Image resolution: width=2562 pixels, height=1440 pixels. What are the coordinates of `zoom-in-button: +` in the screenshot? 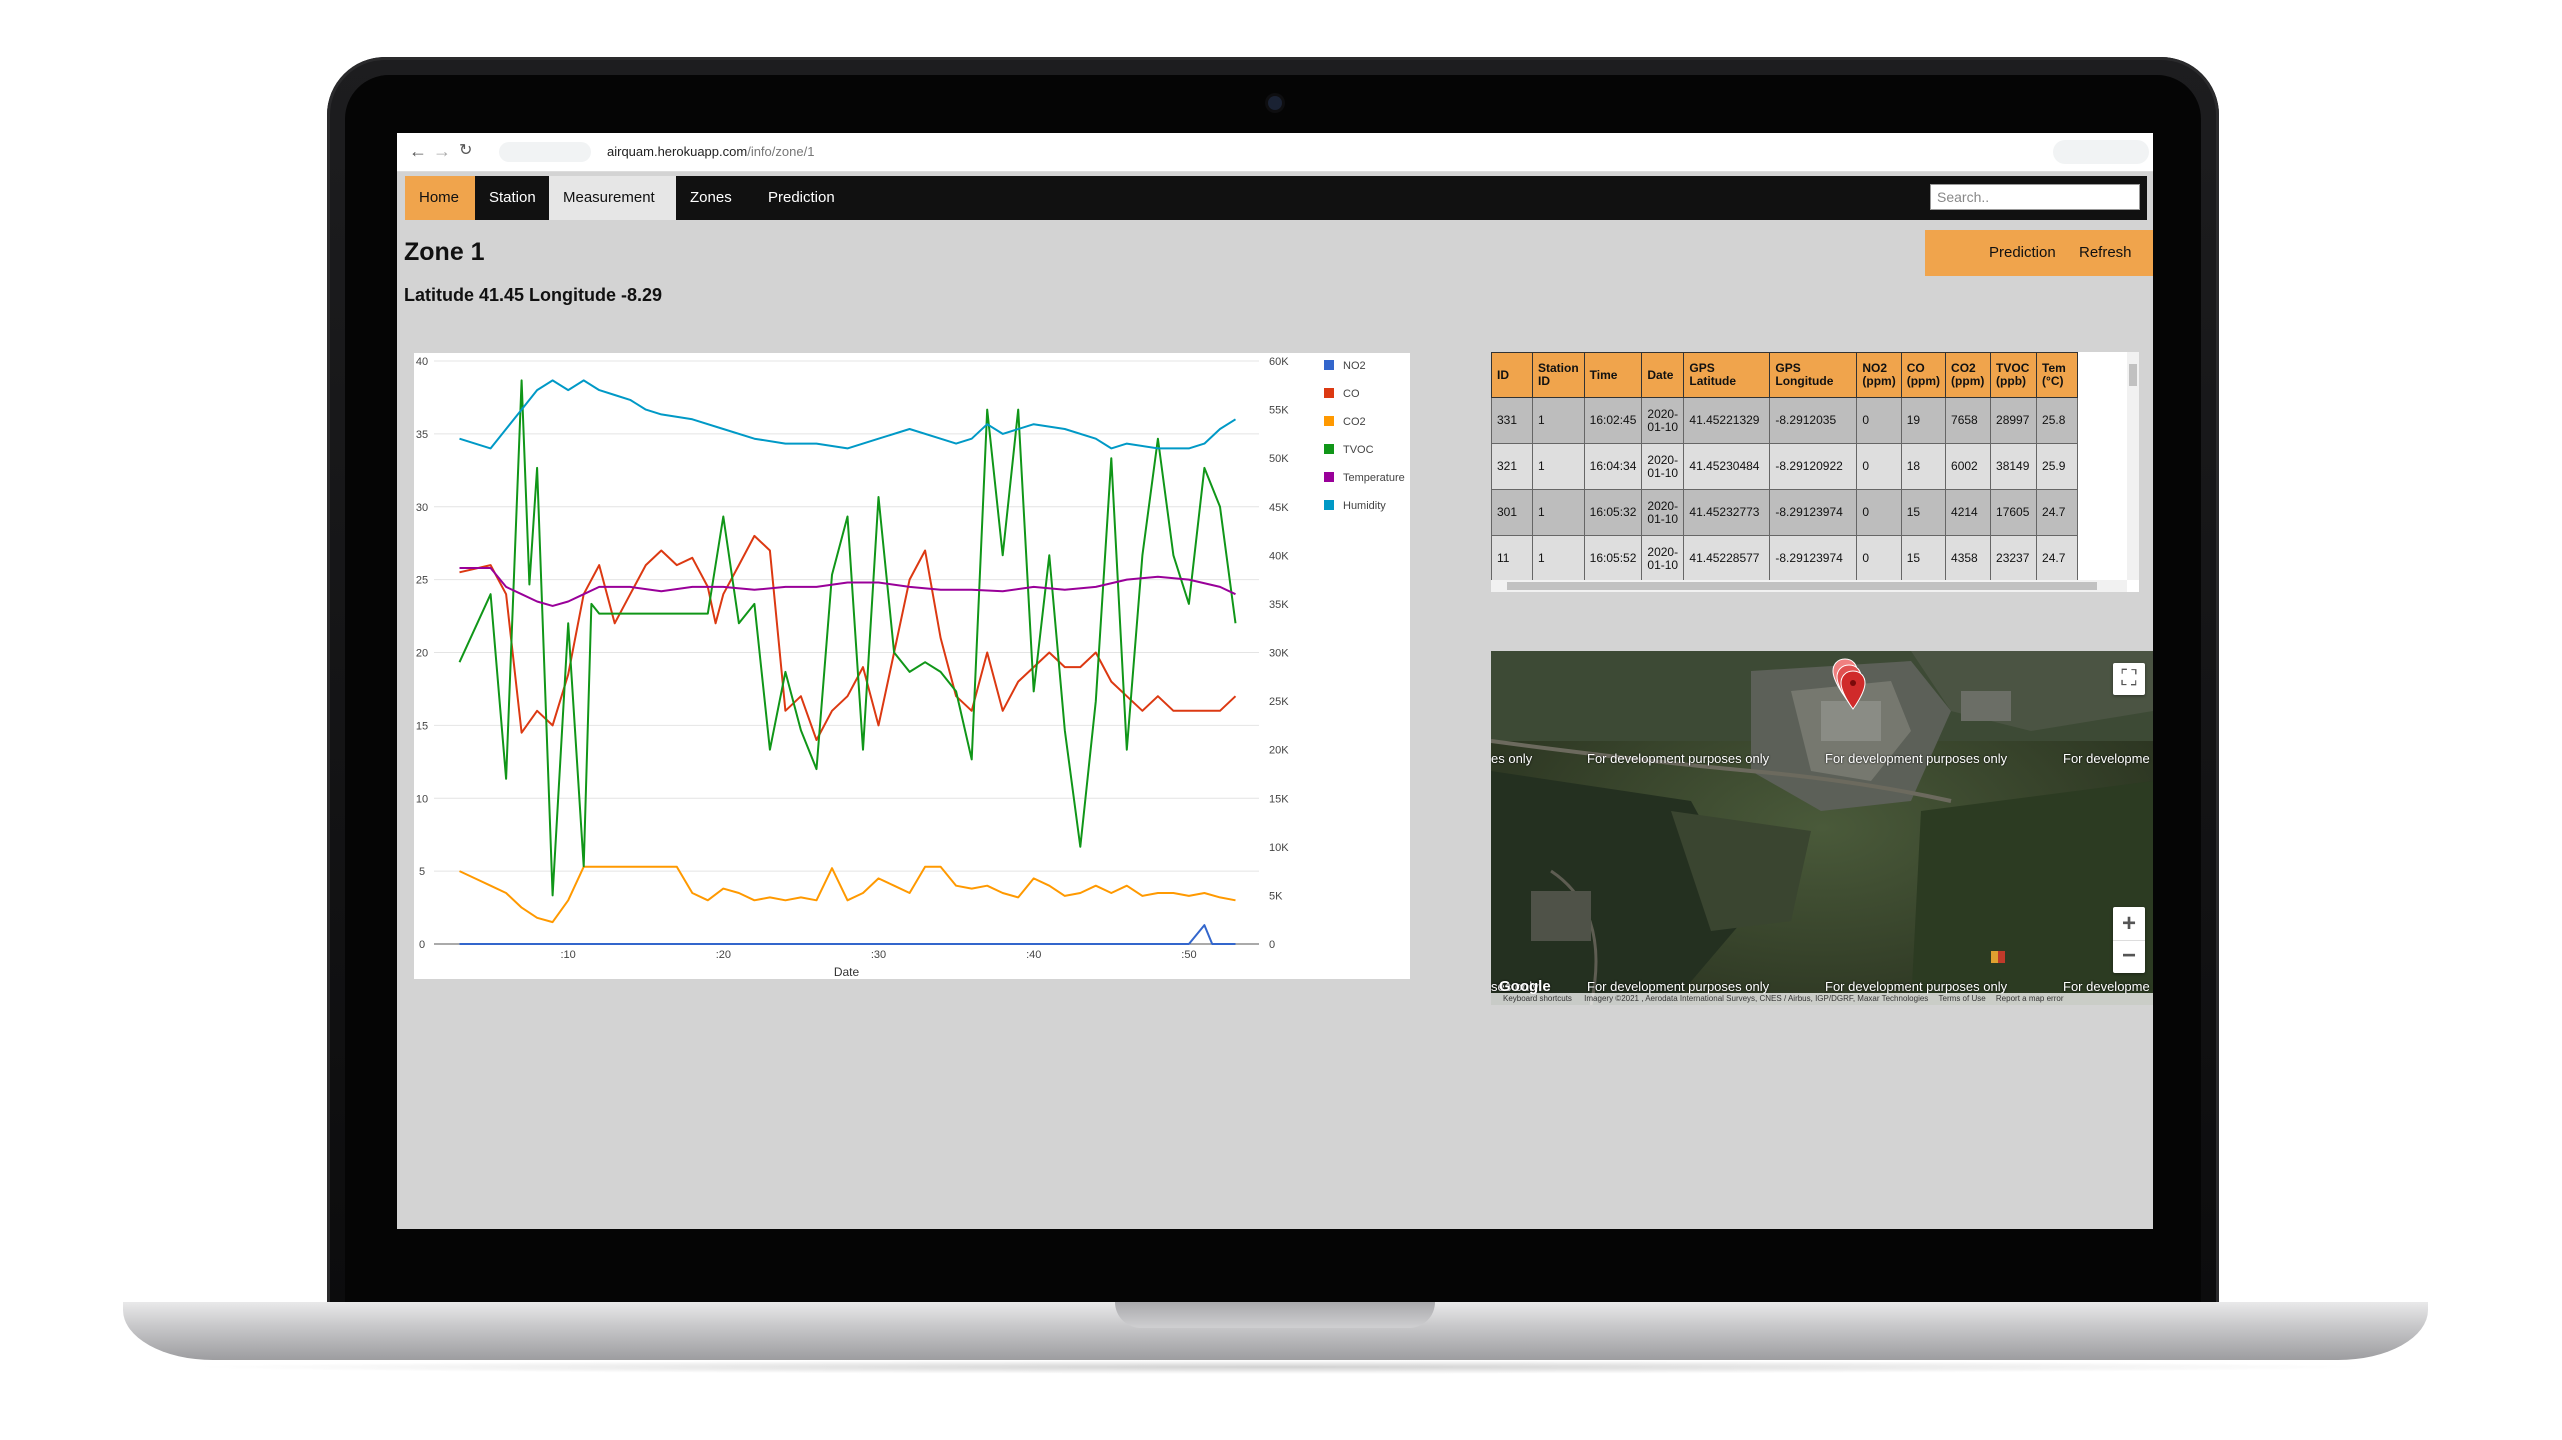 It's located at (2128, 923).